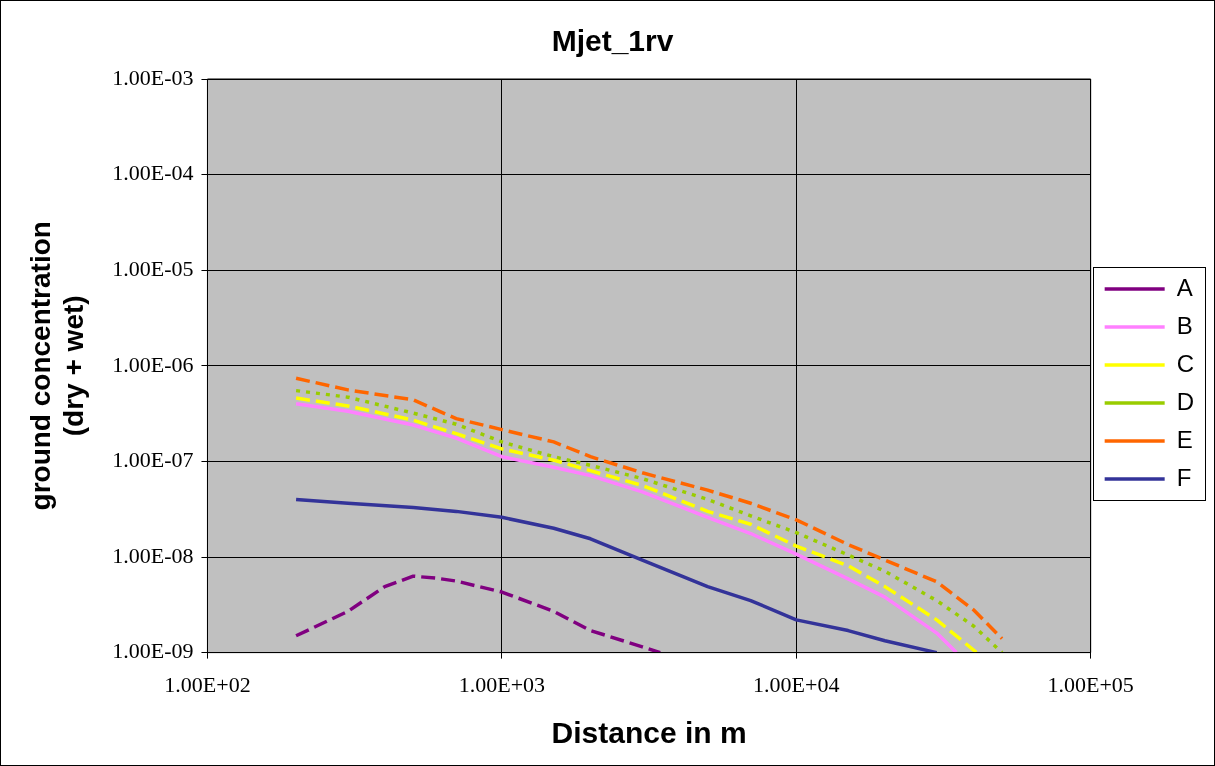 The image size is (1215, 766). What do you see at coordinates (1184, 477) in the screenshot?
I see `legend-label: F` at bounding box center [1184, 477].